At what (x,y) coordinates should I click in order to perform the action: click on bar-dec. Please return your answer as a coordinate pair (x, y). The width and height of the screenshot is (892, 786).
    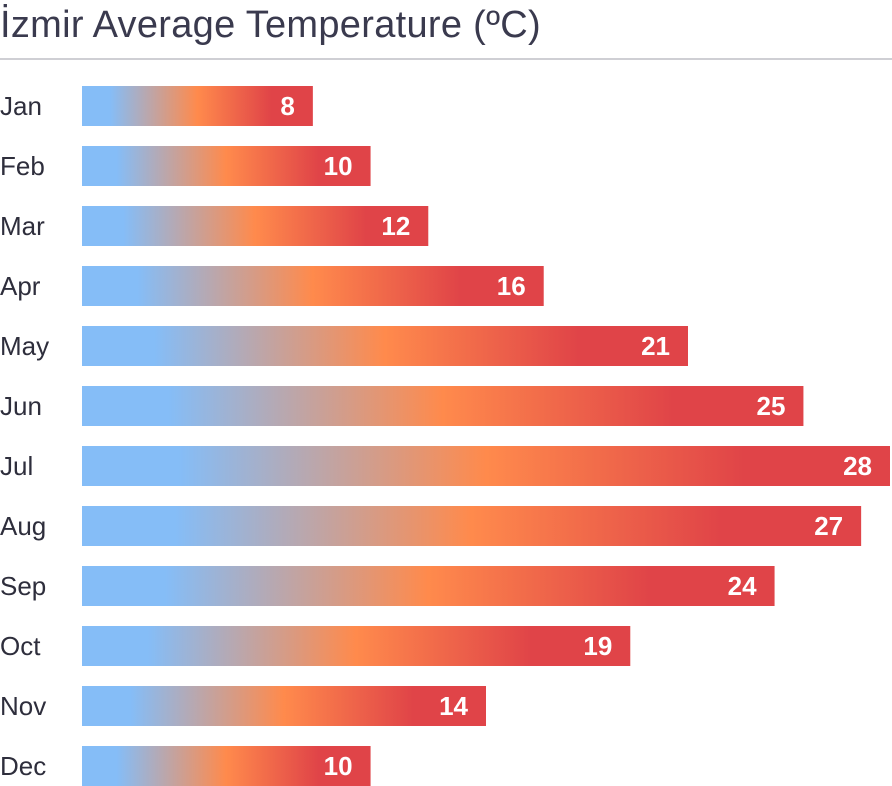
    Looking at the image, I should click on (226, 766).